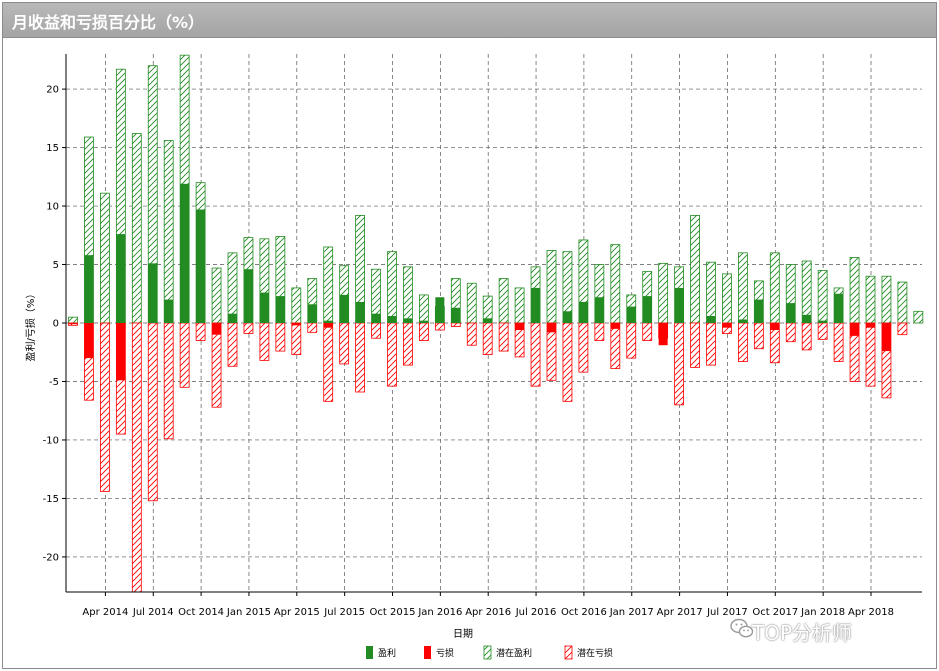 This screenshot has height=671, width=939. What do you see at coordinates (439, 612) in the screenshot?
I see `x-tick-label: Jan 2016` at bounding box center [439, 612].